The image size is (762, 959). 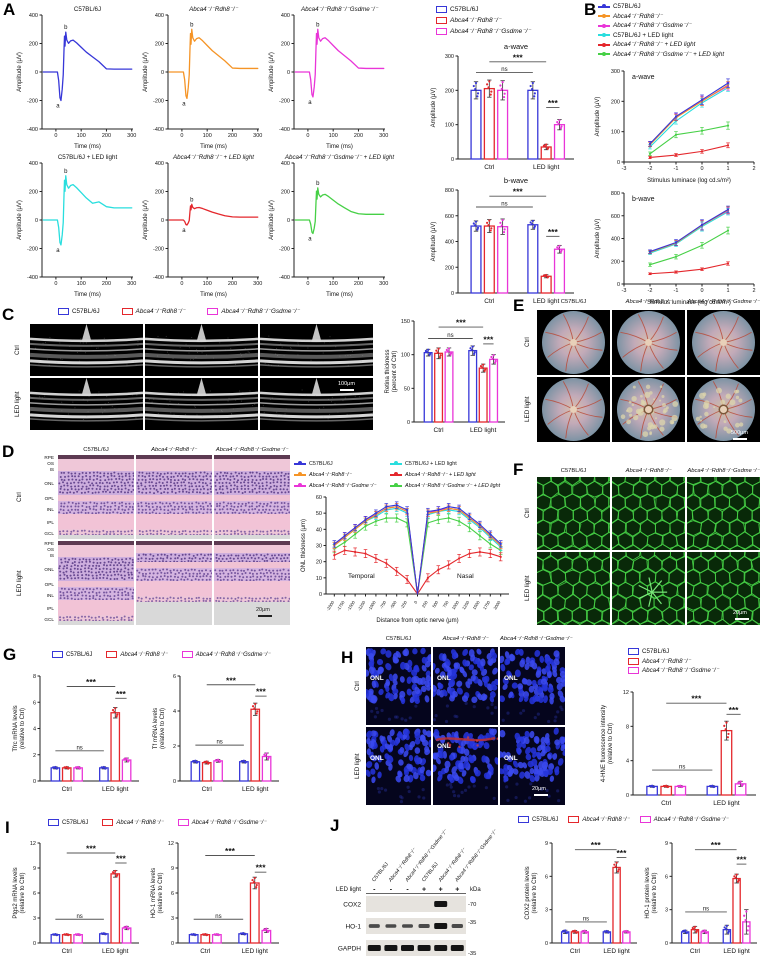 I want to click on column-title: Abca4⁻/⁻Rdh8⁻/⁻Gsdme⁻/⁻, so click(x=536, y=639).